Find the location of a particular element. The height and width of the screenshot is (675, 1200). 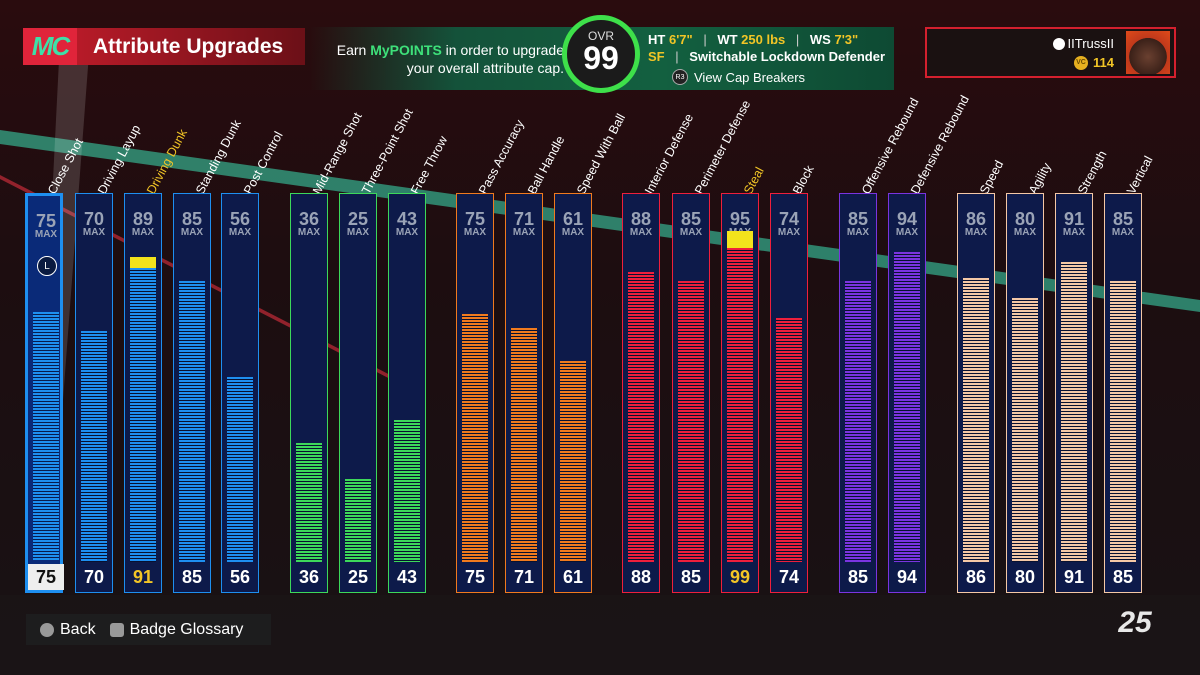

position-value: SF is located at coordinates (656, 56).